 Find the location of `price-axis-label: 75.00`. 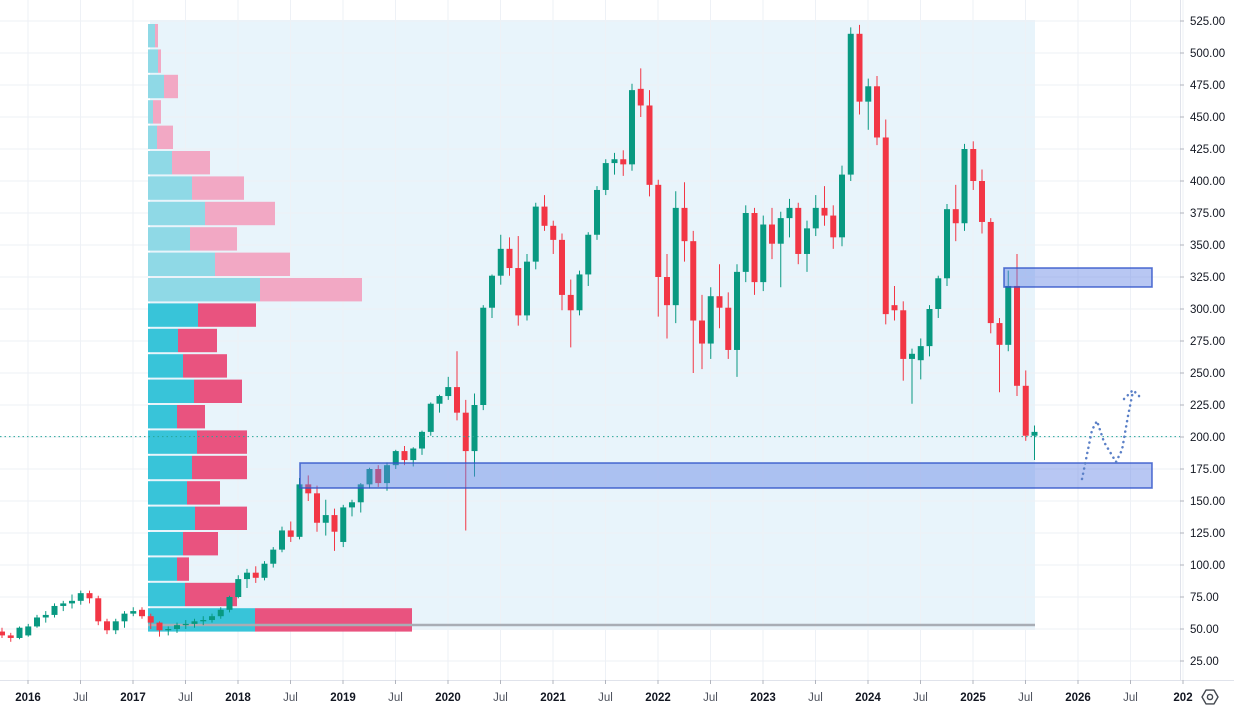

price-axis-label: 75.00 is located at coordinates (1204, 598).